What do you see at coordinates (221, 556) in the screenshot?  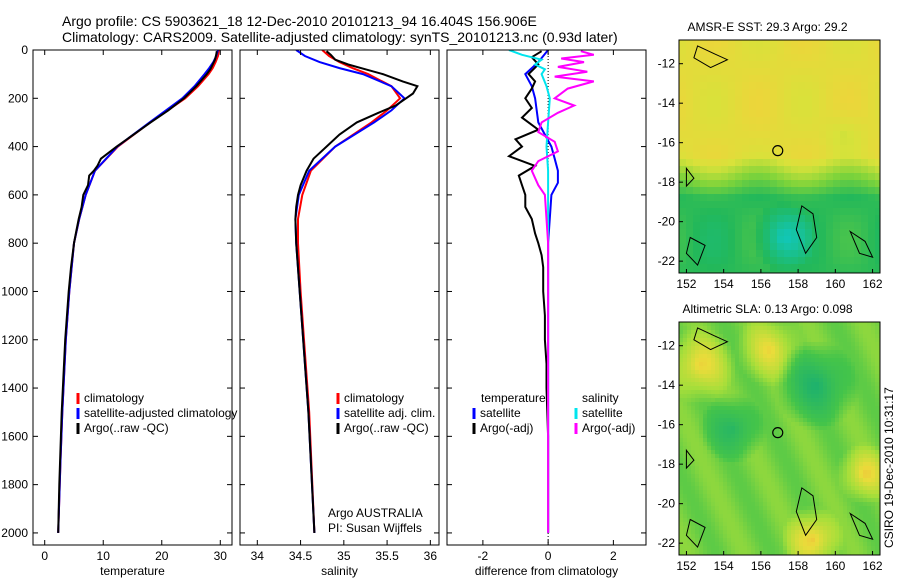 I see `x-tick-label: 30` at bounding box center [221, 556].